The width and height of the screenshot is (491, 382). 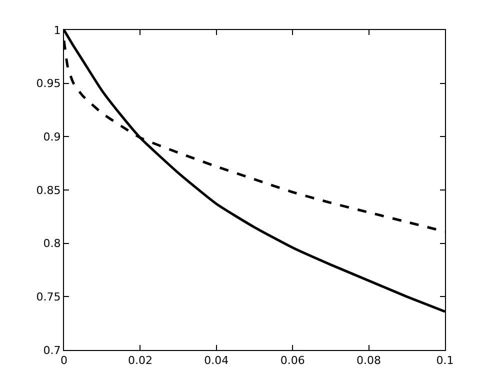 I want to click on y-tick-label: 1, so click(x=57, y=30).